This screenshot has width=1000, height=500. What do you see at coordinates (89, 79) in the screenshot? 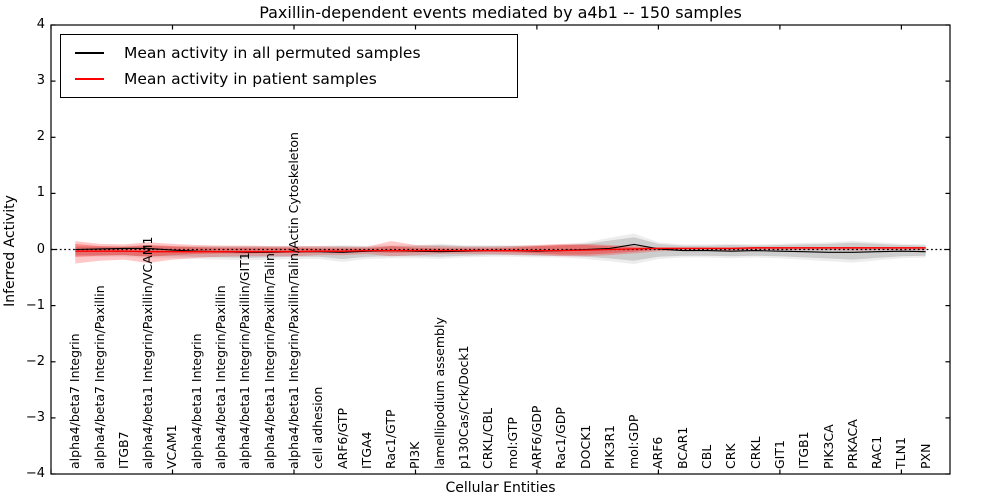
I see `legend-line-sample-patient` at bounding box center [89, 79].